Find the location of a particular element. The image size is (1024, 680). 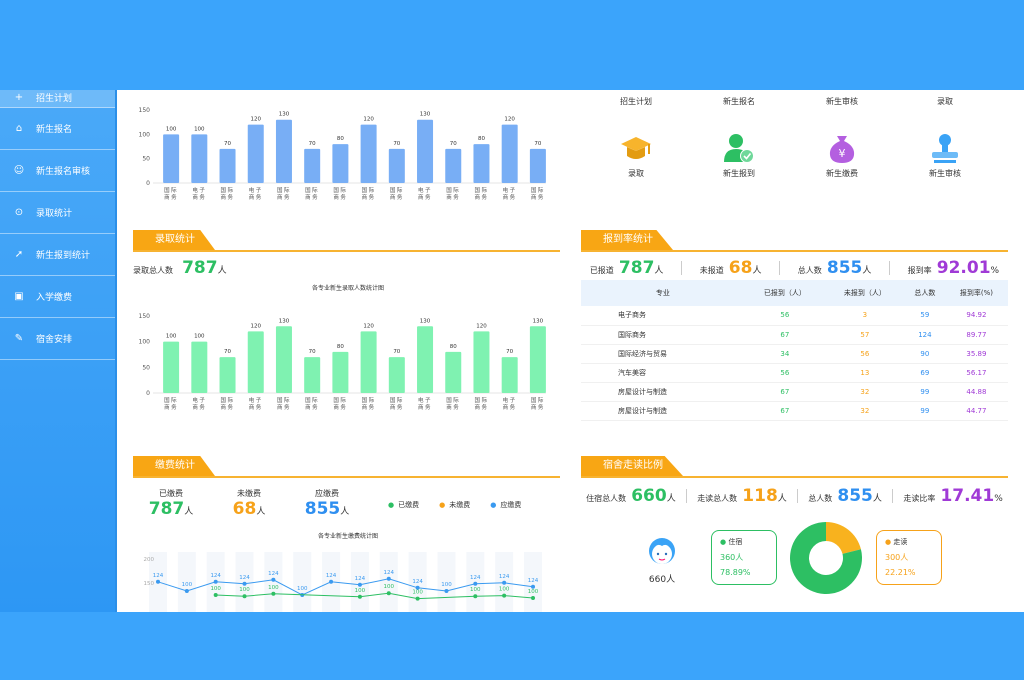

dorm-donut-chart is located at coordinates (826, 558).